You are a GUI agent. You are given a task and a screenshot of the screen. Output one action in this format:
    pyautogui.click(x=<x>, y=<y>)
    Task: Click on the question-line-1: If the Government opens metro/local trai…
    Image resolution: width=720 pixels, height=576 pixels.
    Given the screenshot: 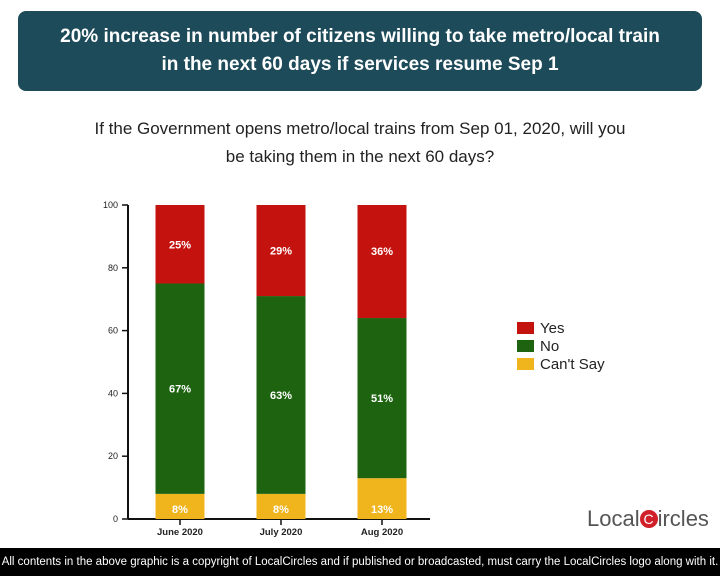 What is the action you would take?
    pyautogui.click(x=360, y=128)
    